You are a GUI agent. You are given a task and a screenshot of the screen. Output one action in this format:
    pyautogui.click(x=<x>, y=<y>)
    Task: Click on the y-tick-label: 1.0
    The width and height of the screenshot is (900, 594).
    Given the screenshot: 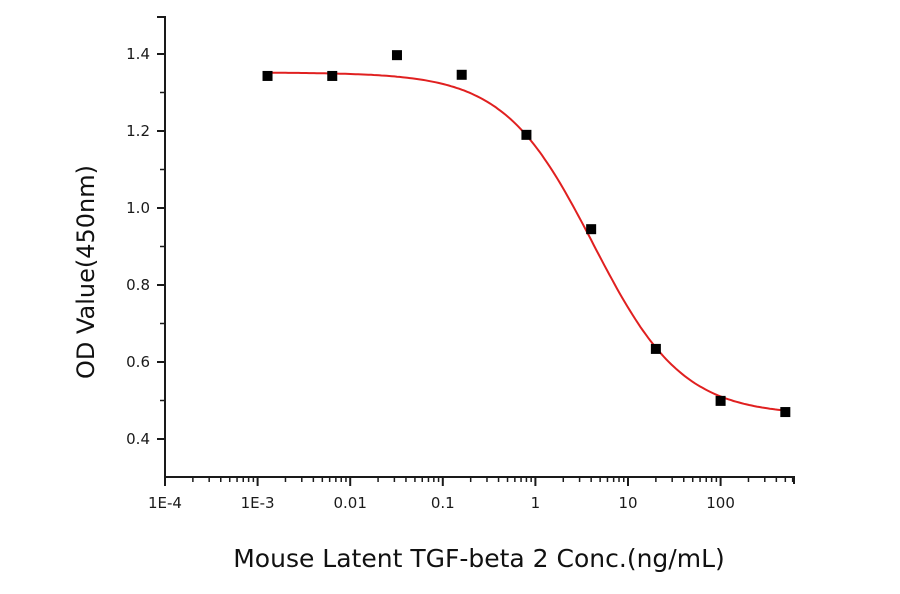 What is the action you would take?
    pyautogui.click(x=138, y=208)
    